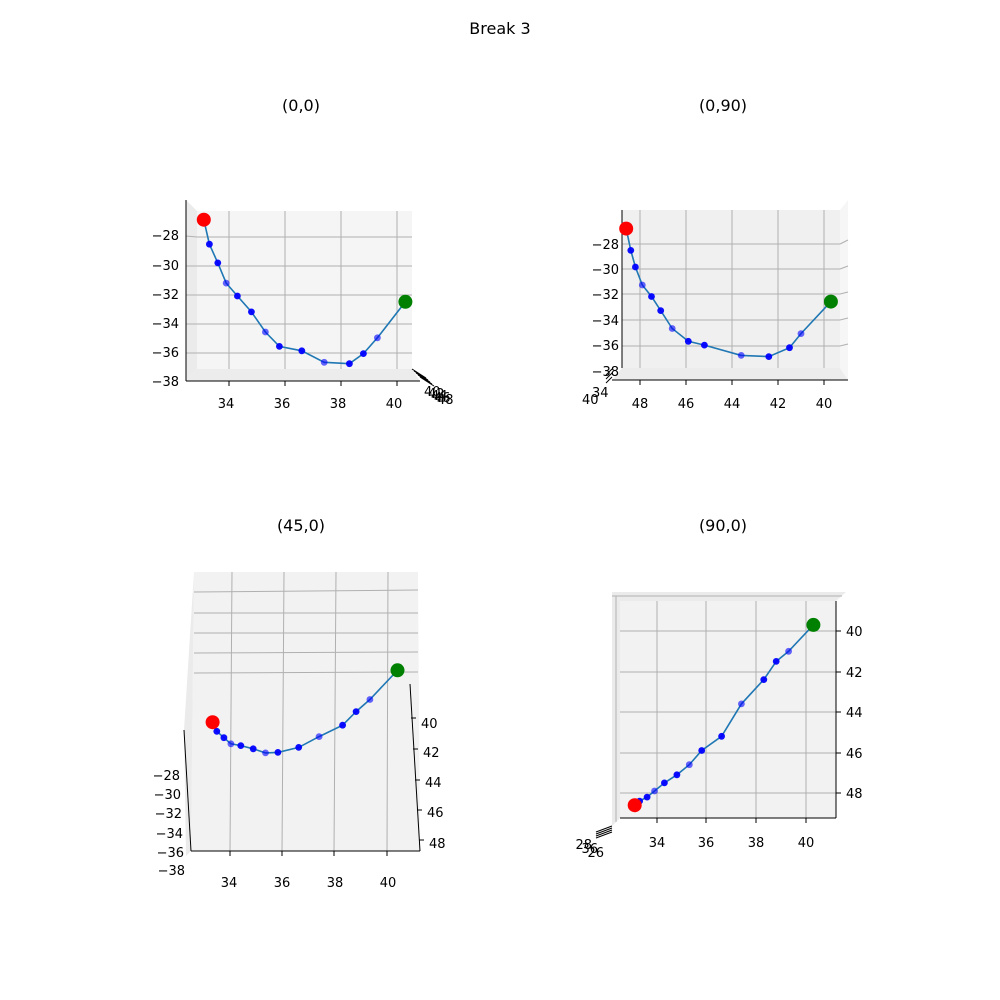 This screenshot has height=1000, width=1000. I want to click on axis-ticks, so click(718, 734).